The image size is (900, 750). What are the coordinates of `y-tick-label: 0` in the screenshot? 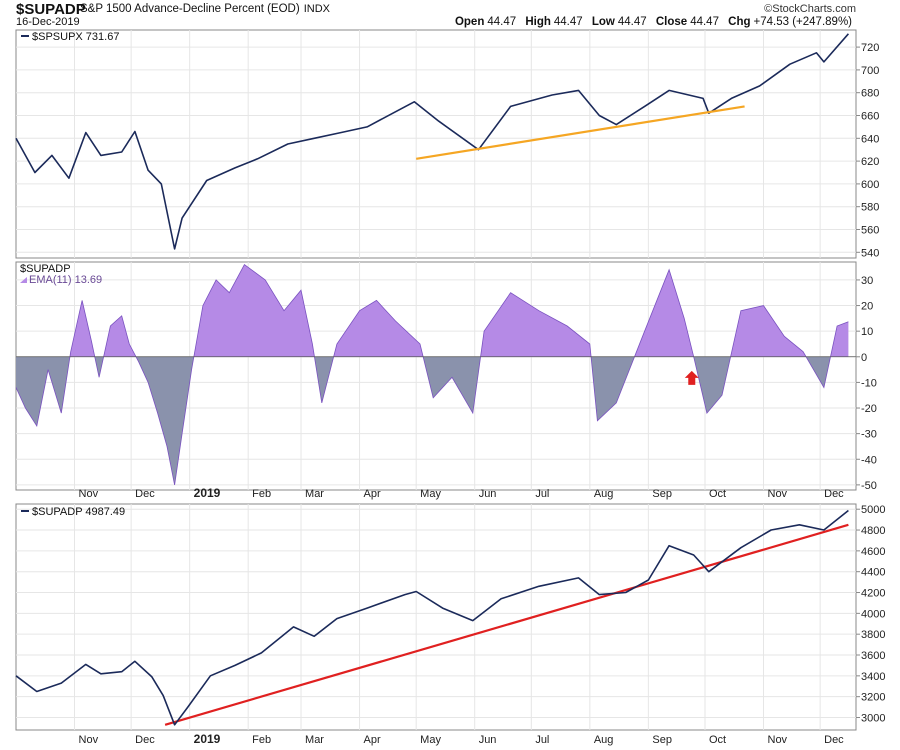 It's located at (864, 358).